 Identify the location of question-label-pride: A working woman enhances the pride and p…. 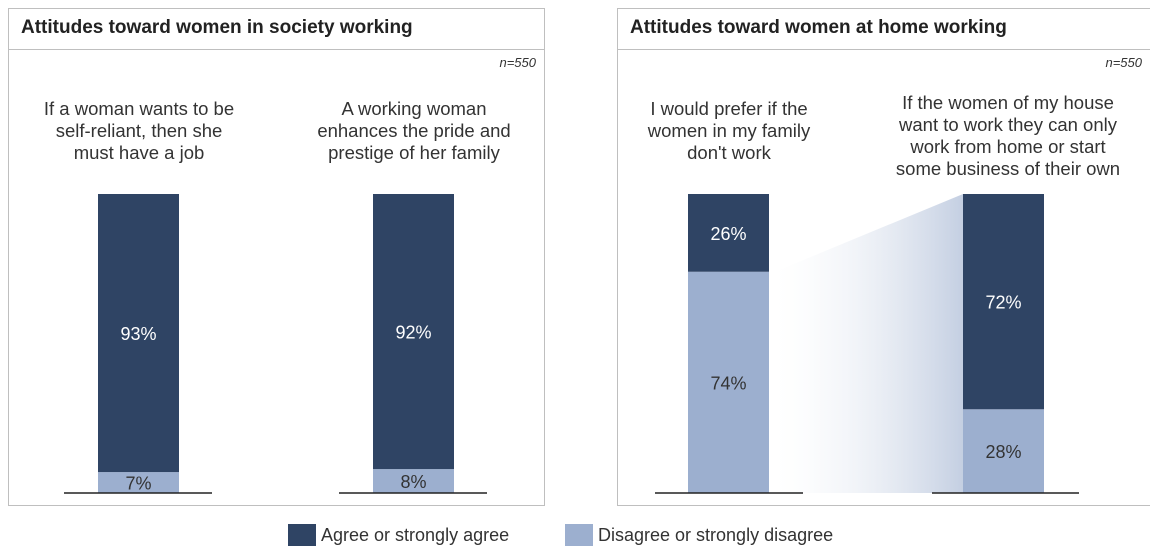
(414, 131).